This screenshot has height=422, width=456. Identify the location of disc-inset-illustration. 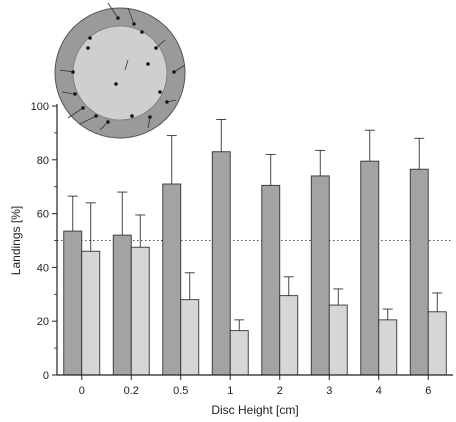
(120, 70).